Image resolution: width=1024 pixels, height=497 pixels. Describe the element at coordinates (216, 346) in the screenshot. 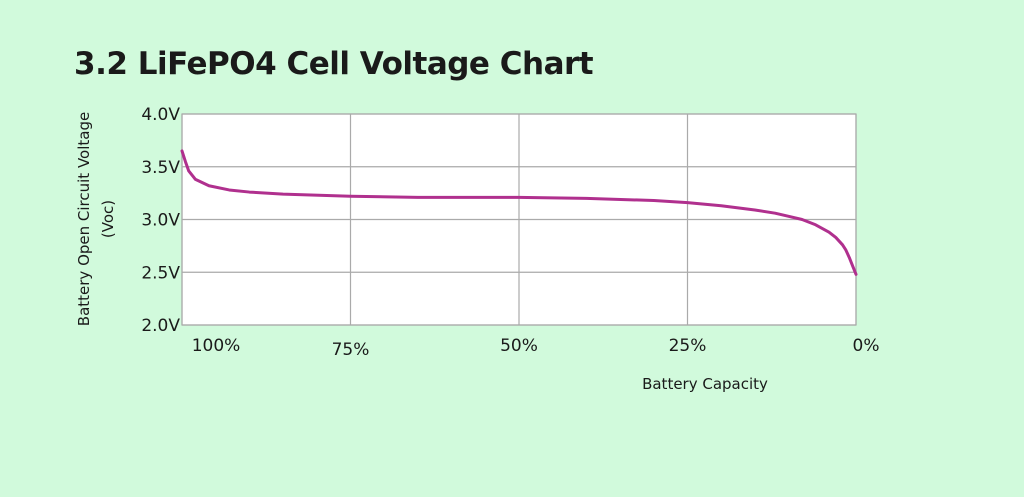

I see `x-tick-label: 100%` at that location.